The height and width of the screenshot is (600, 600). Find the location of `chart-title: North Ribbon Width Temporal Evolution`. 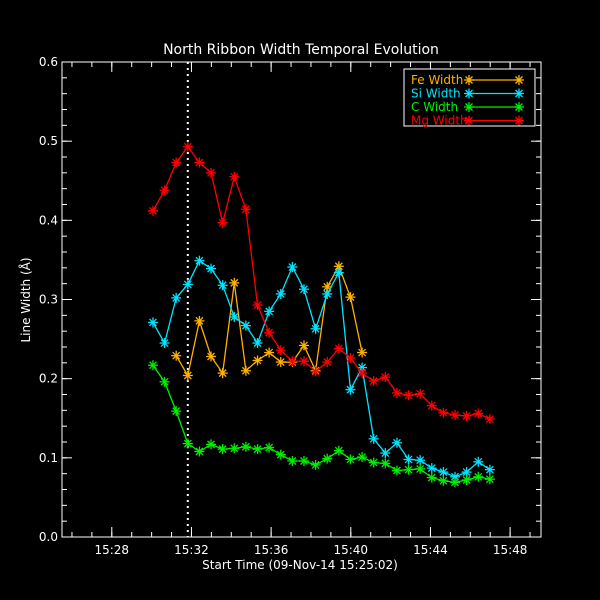

chart-title: North Ribbon Width Temporal Evolution is located at coordinates (301, 50).